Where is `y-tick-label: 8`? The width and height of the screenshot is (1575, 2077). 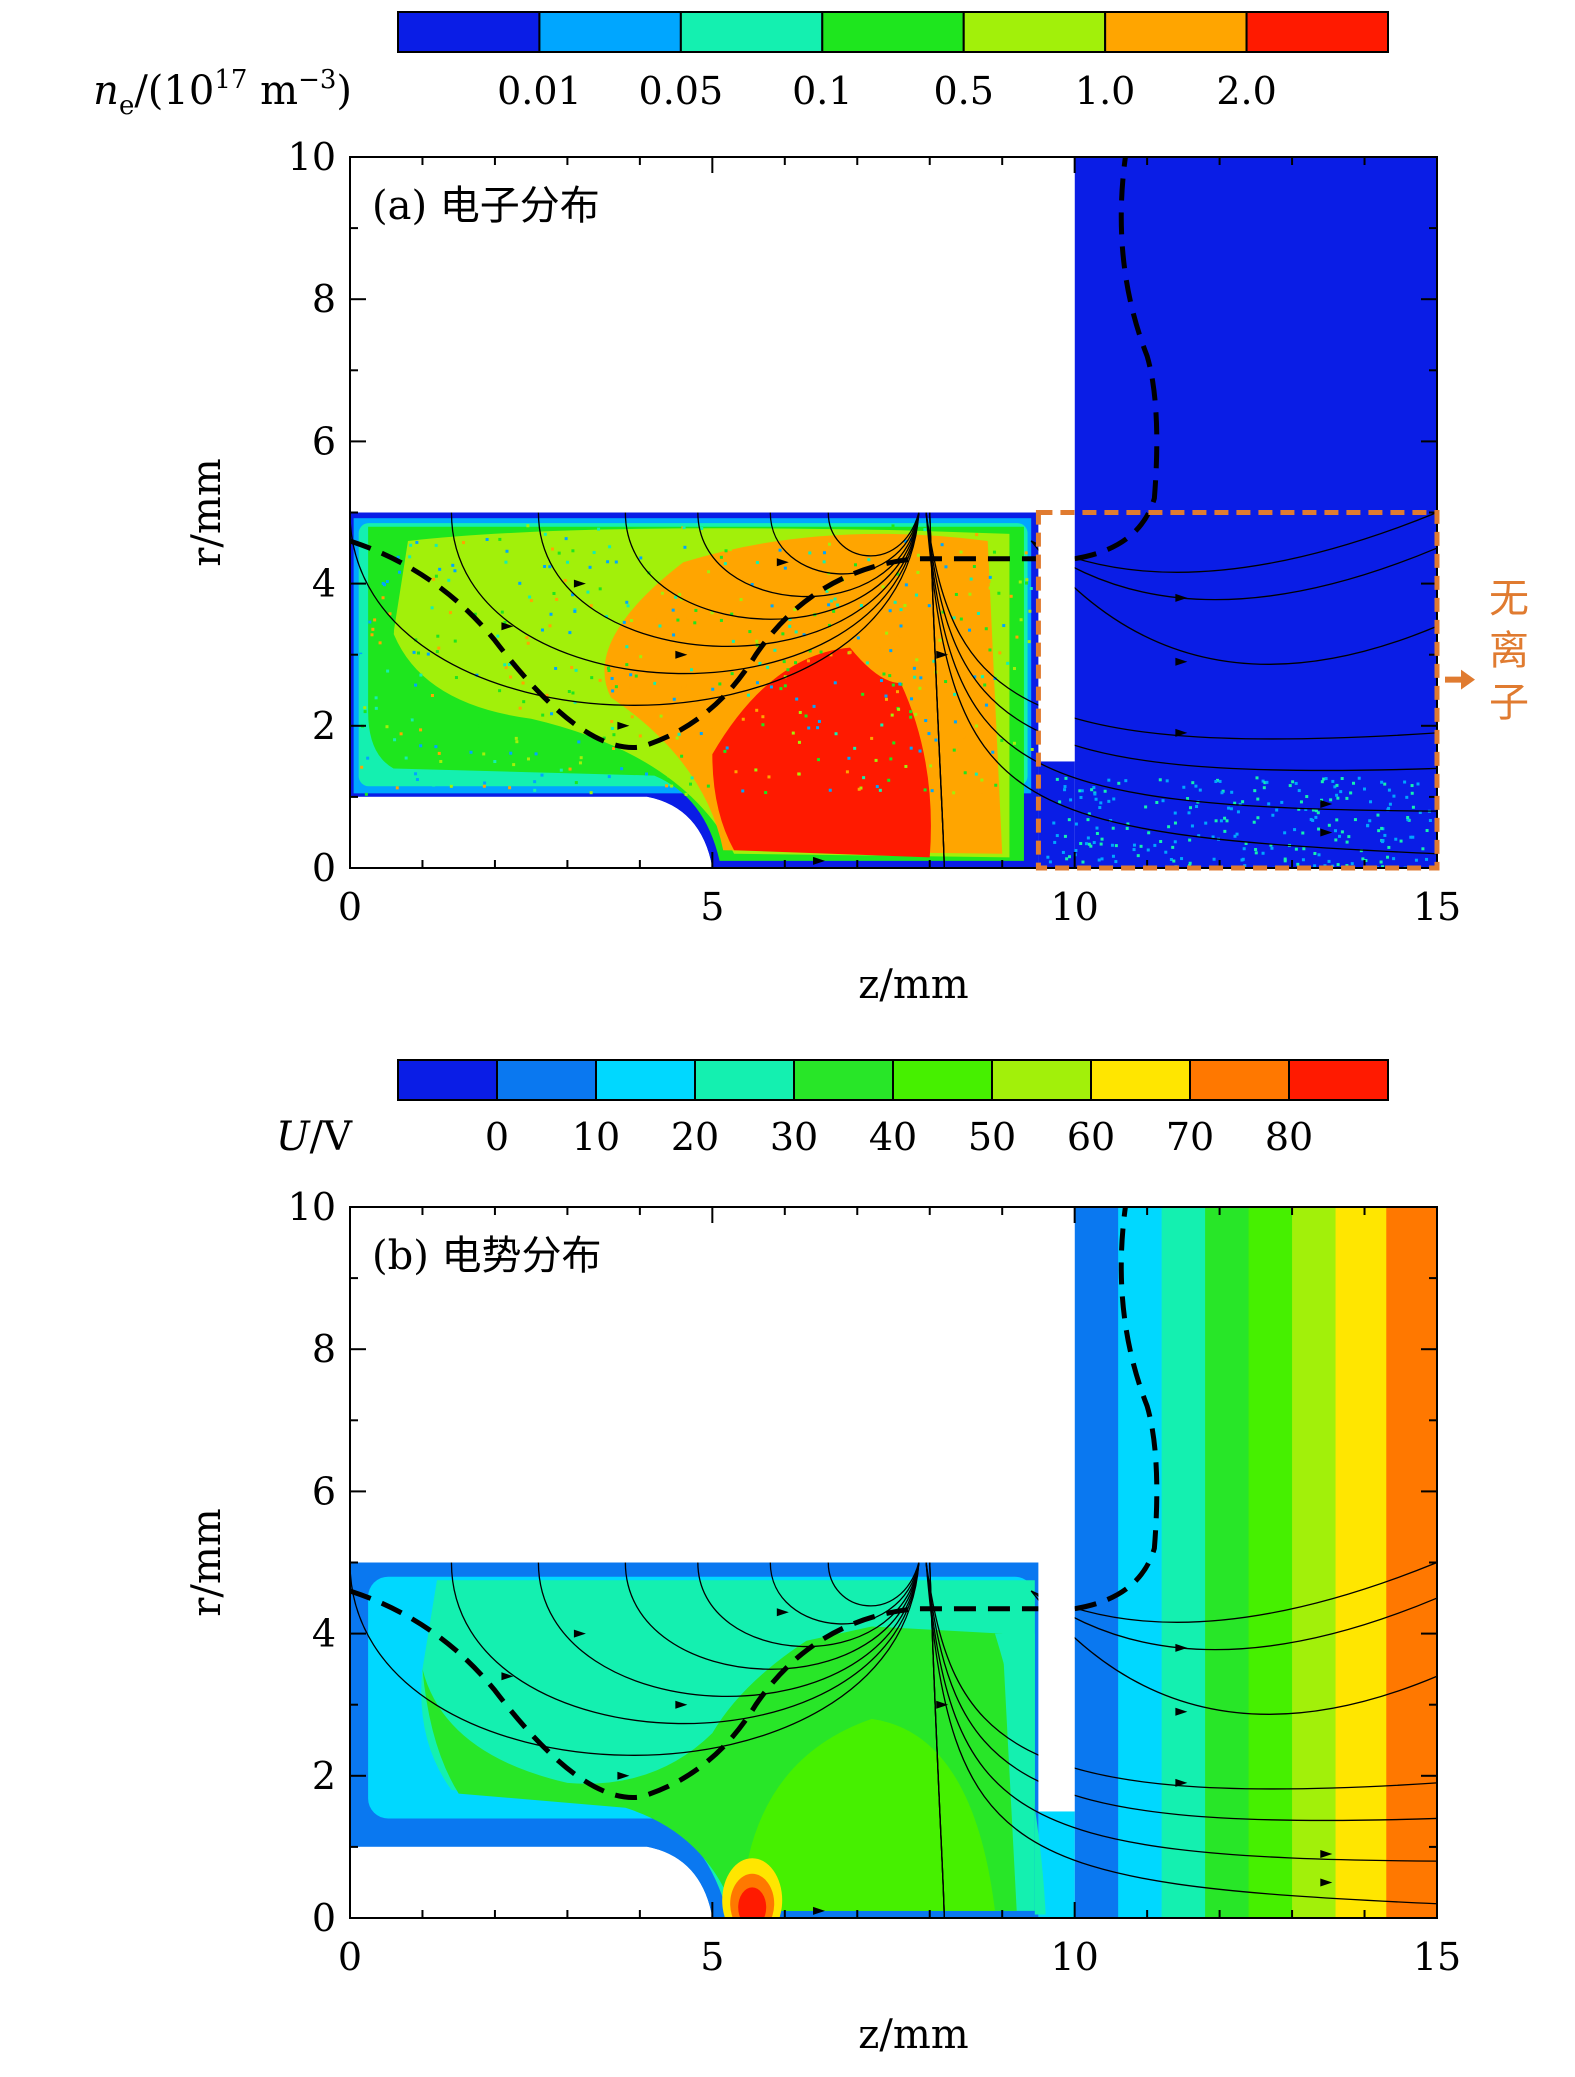 y-tick-label: 8 is located at coordinates (324, 1349).